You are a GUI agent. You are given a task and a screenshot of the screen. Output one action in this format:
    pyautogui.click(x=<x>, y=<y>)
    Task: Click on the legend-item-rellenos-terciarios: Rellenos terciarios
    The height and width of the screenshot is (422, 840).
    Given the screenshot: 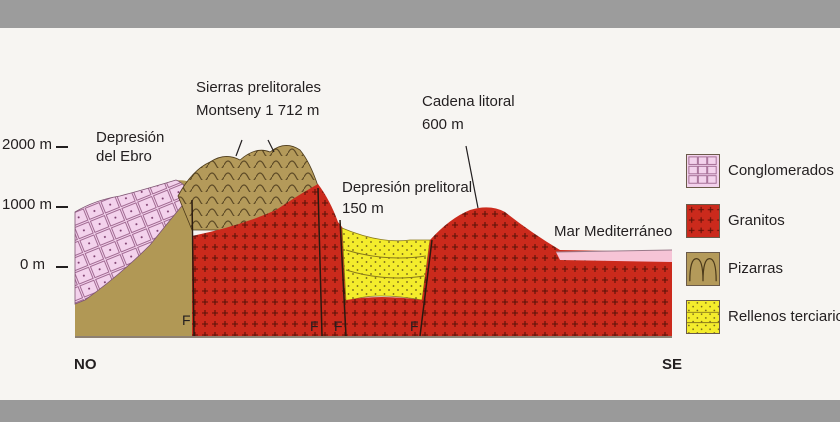 What is the action you would take?
    pyautogui.click(x=763, y=318)
    